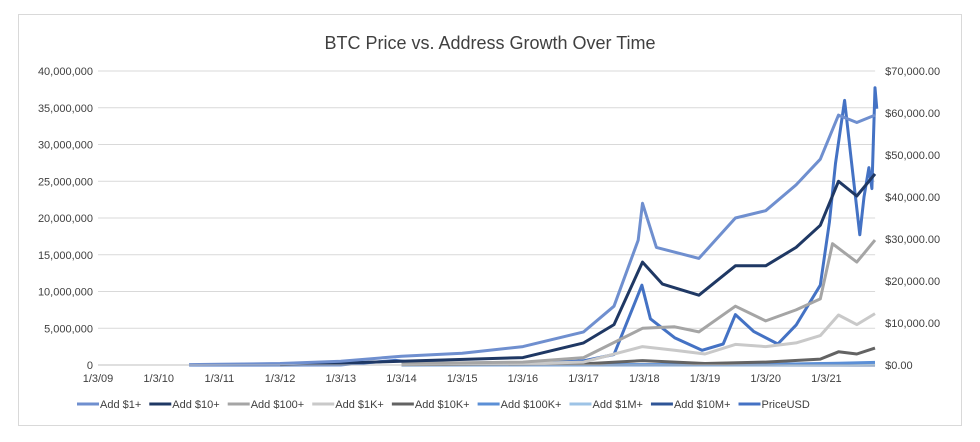 The height and width of the screenshot is (442, 980). Describe the element at coordinates (65, 219) in the screenshot. I see `y-left-tick-label: 20,000,000` at that location.